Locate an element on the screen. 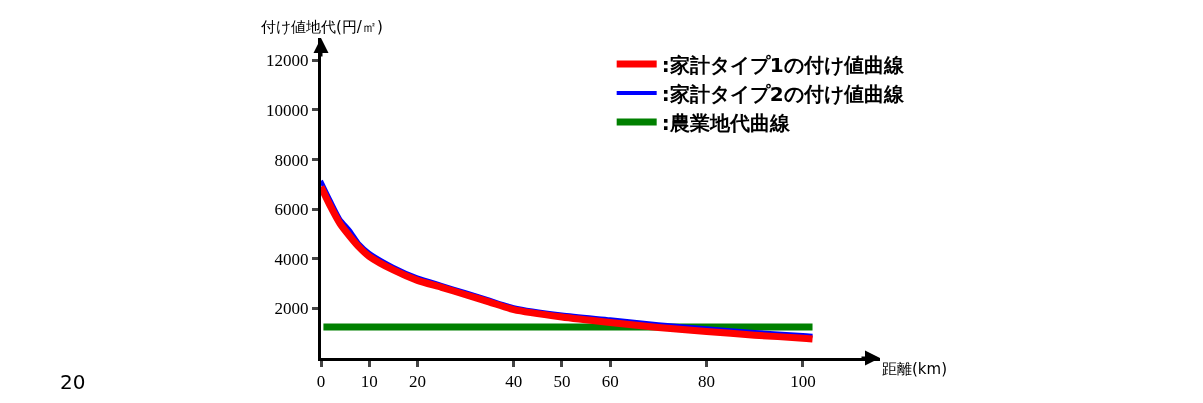  x-tick-label: 20 is located at coordinates (417, 382).